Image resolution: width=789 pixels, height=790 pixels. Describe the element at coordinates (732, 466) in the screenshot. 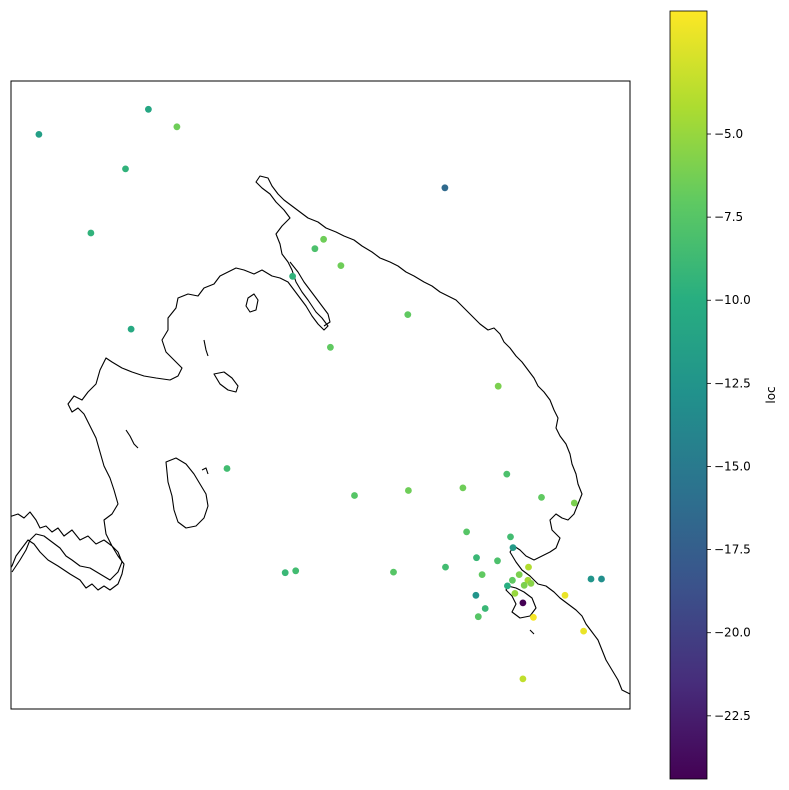

I see `colorbar-tick-label: −15.0` at that location.